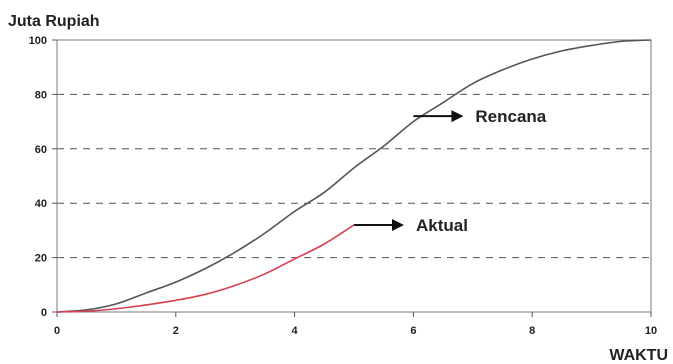  I want to click on y-tick-label: 20, so click(41, 259).